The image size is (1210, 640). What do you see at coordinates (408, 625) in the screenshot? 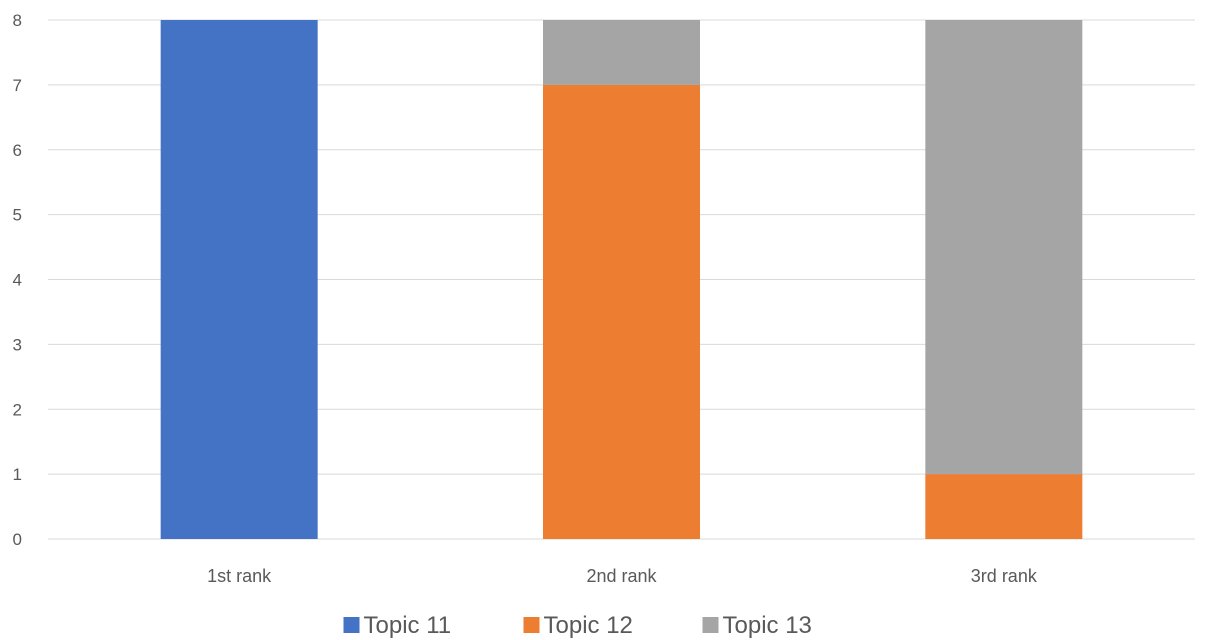
I see `legend-label: Topic 11` at bounding box center [408, 625].